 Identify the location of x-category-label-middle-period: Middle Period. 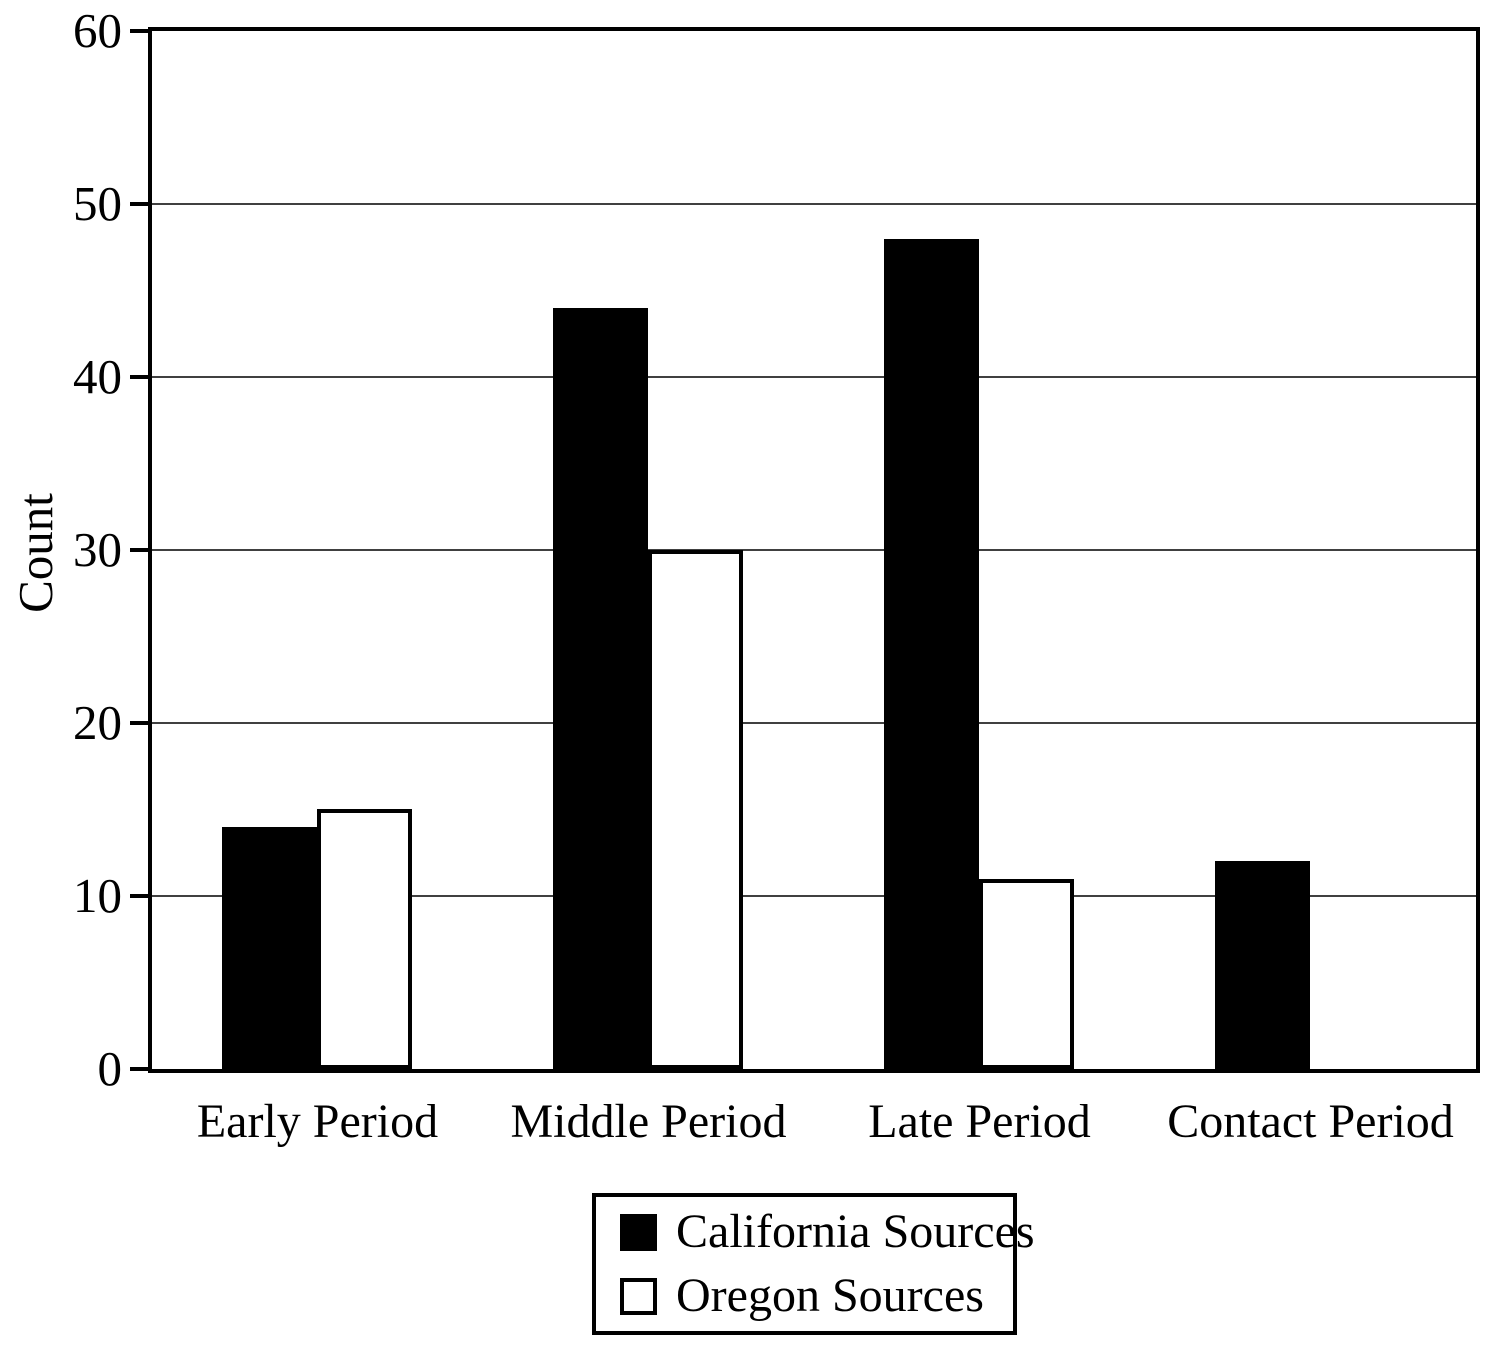
(648, 1121).